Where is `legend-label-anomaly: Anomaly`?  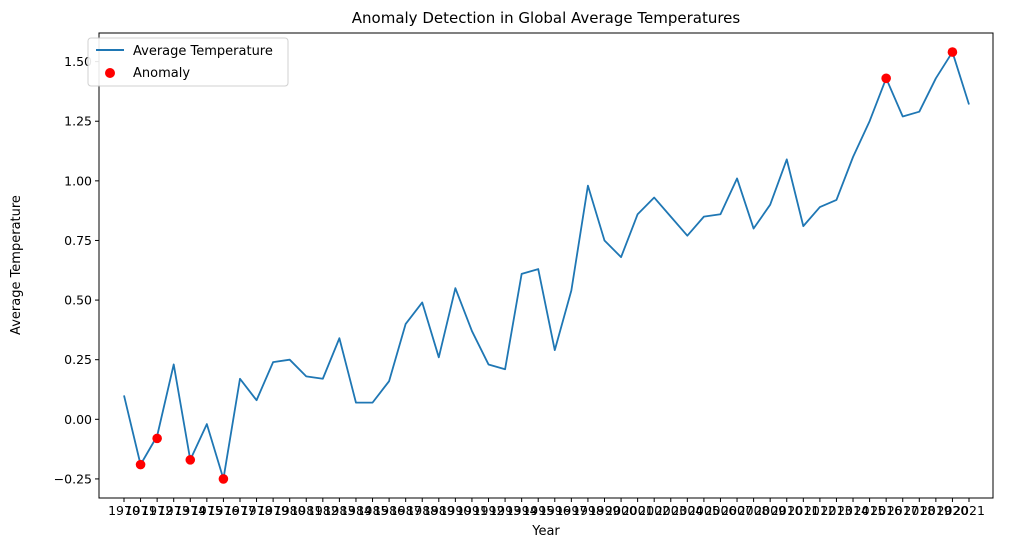 legend-label-anomaly: Anomaly is located at coordinates (161, 73).